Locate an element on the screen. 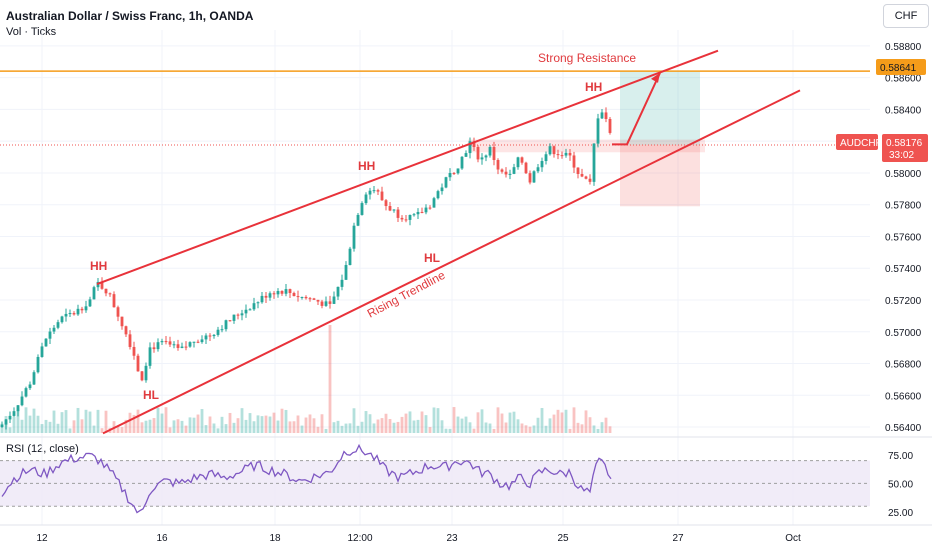  x-tick-label: 12 is located at coordinates (42, 538).